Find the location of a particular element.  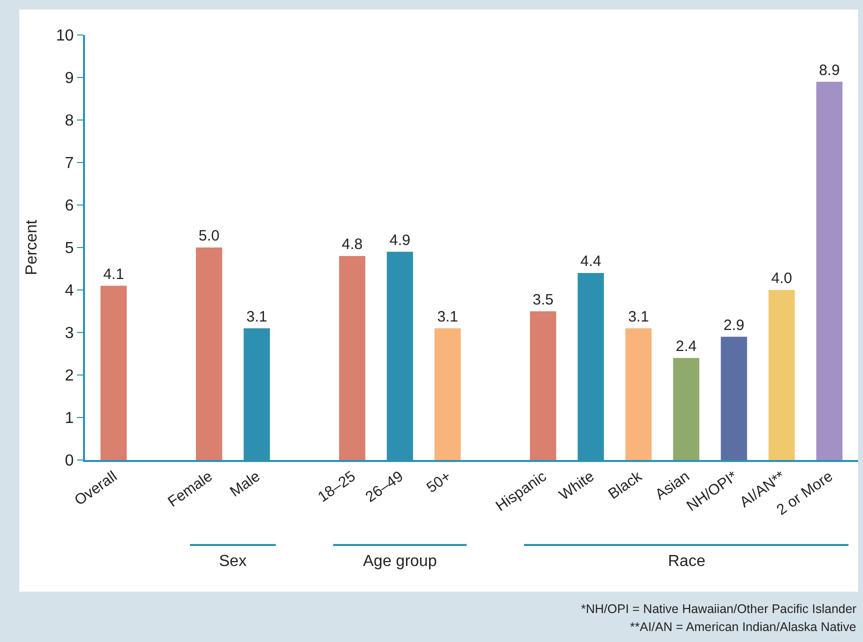

data-label: 2.9 is located at coordinates (734, 325).